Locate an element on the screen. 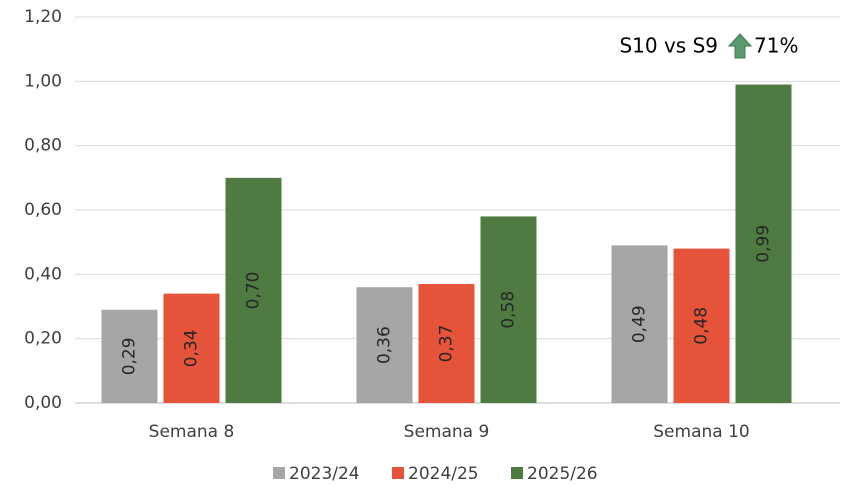  y-tick-label: 0,80 is located at coordinates (43, 146).